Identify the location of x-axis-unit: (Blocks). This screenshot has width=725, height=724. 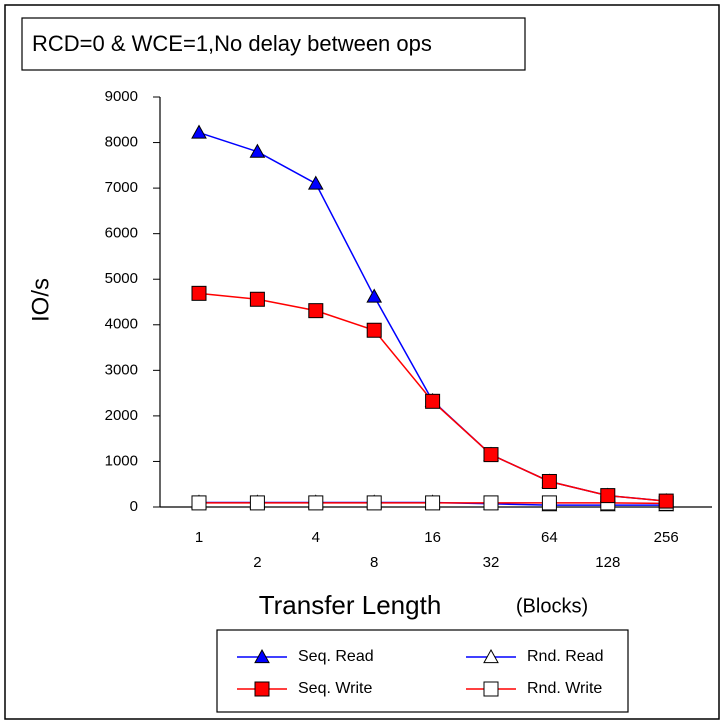
(552, 606).